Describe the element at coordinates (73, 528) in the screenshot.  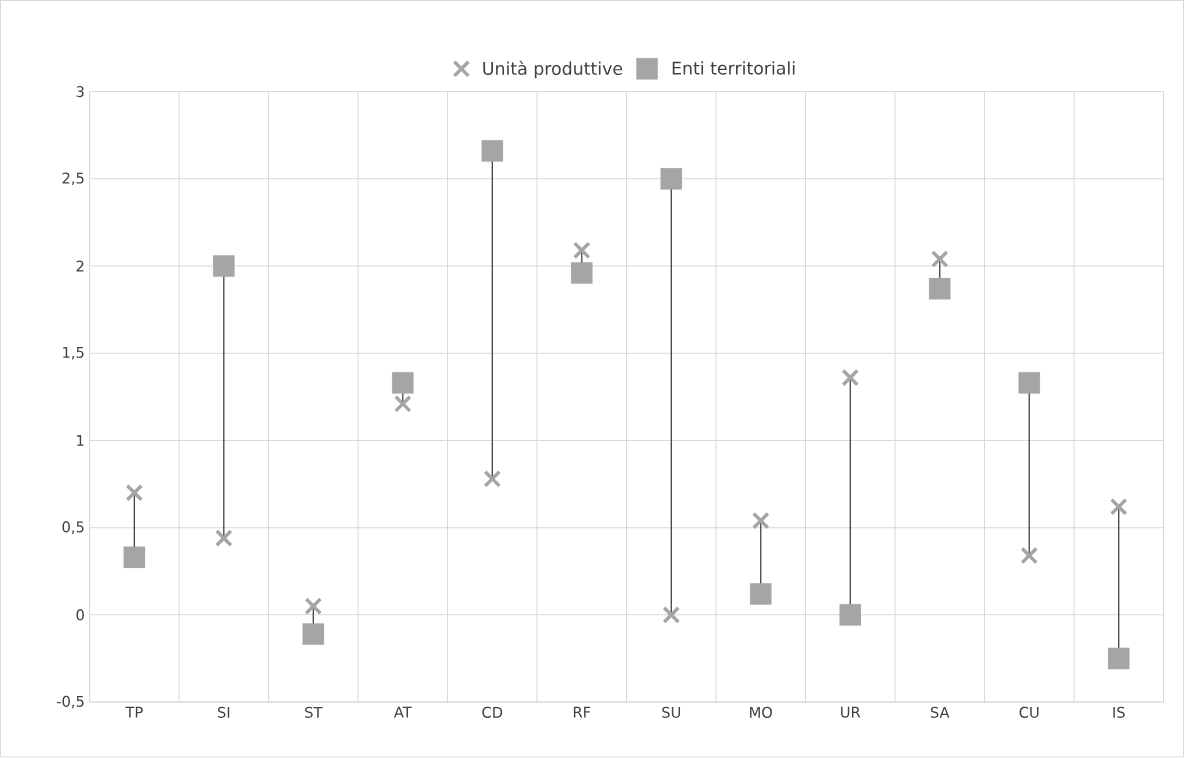
I see `y-tick-label: 0,5` at that location.